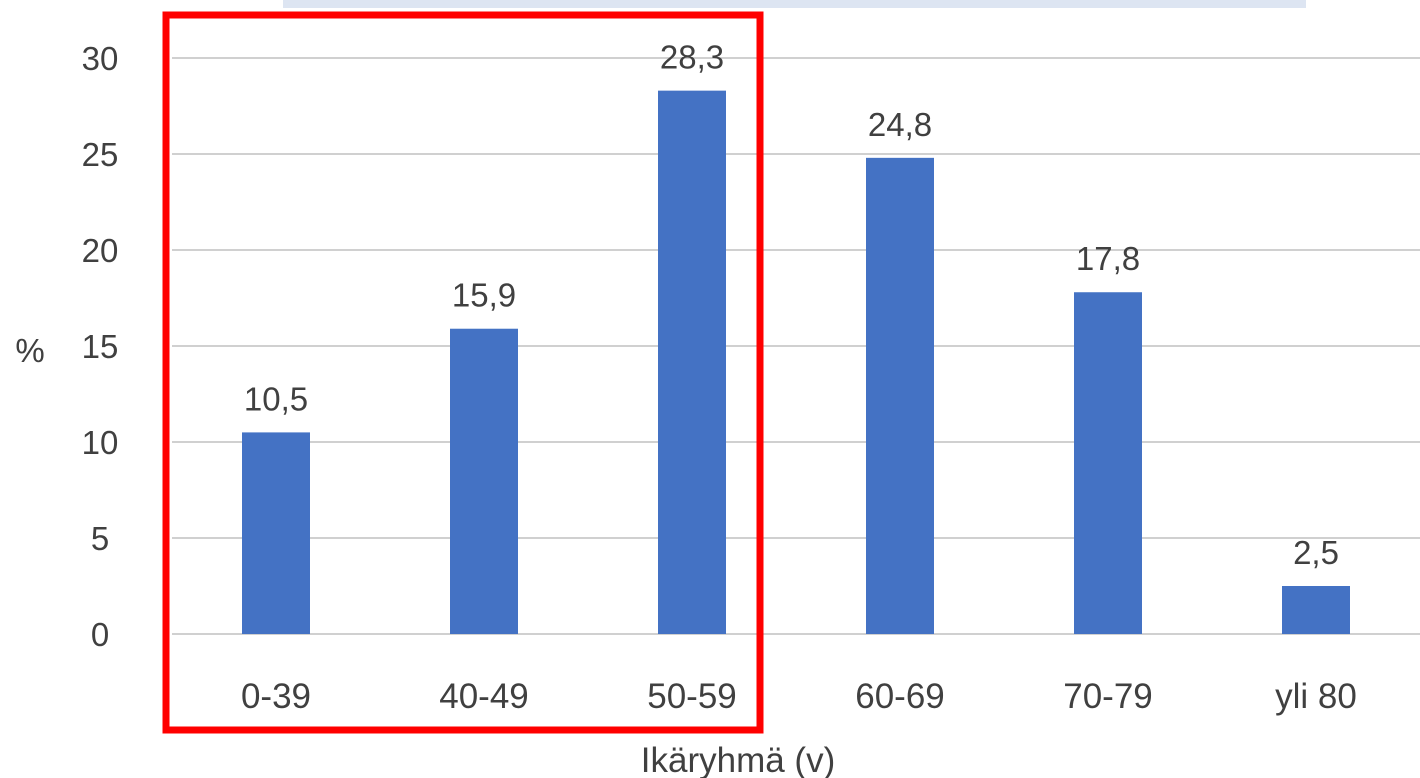 This screenshot has height=778, width=1420. I want to click on y-axis-label: %, so click(29, 350).